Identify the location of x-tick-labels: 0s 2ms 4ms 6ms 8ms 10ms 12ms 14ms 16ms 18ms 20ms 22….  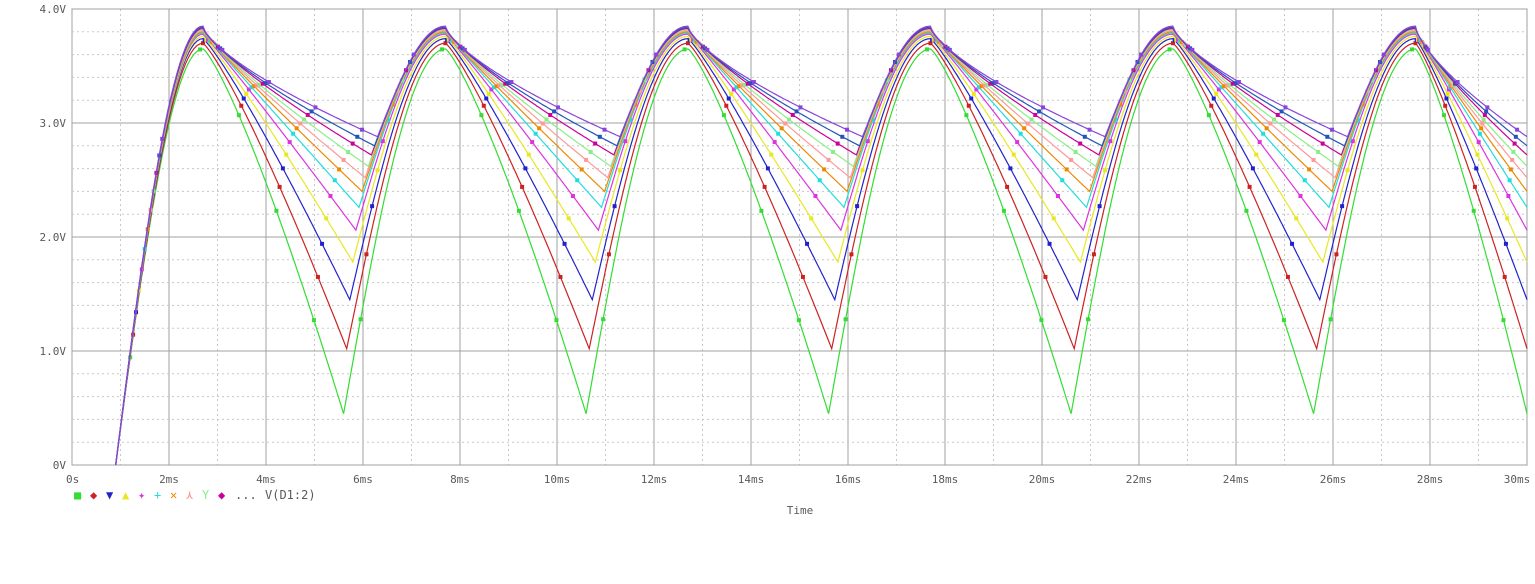
(798, 479).